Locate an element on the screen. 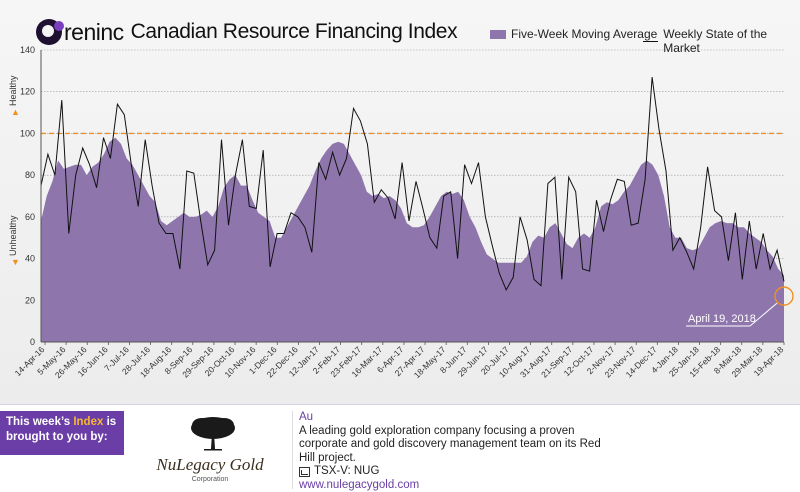 The width and height of the screenshot is (800, 492). oreninc-logo-icon is located at coordinates (49, 32).